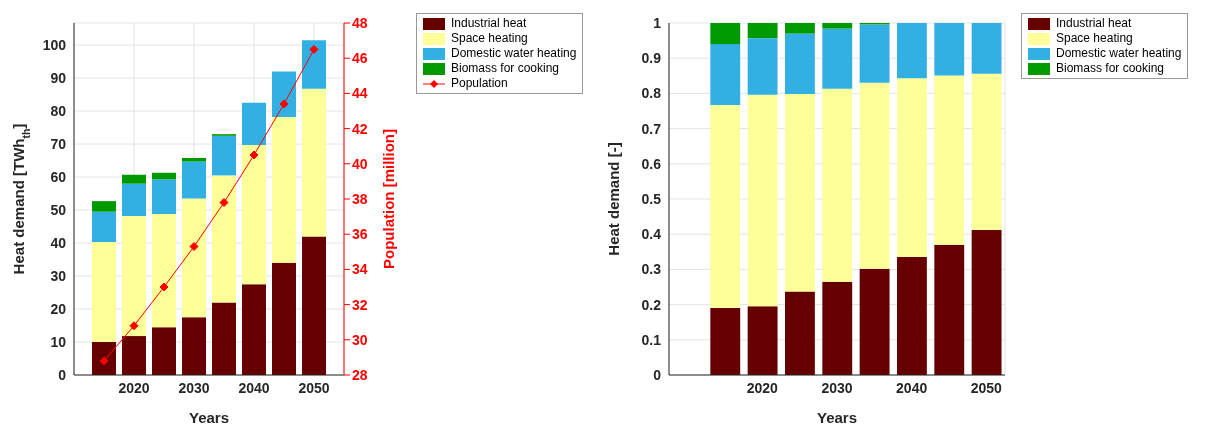 The image size is (1208, 441). Describe the element at coordinates (360, 22) in the screenshot. I see `y2-tick-label: 48` at that location.